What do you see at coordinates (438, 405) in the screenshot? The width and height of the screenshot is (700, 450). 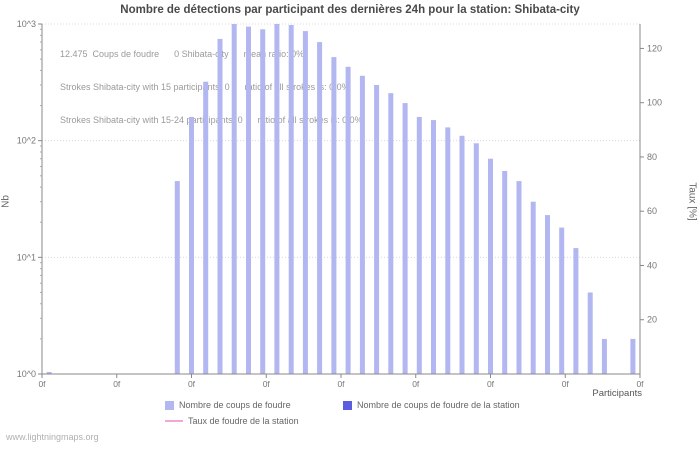 I see `legend-label-station-strokes: Nombre de coups de foudre de la station` at bounding box center [438, 405].